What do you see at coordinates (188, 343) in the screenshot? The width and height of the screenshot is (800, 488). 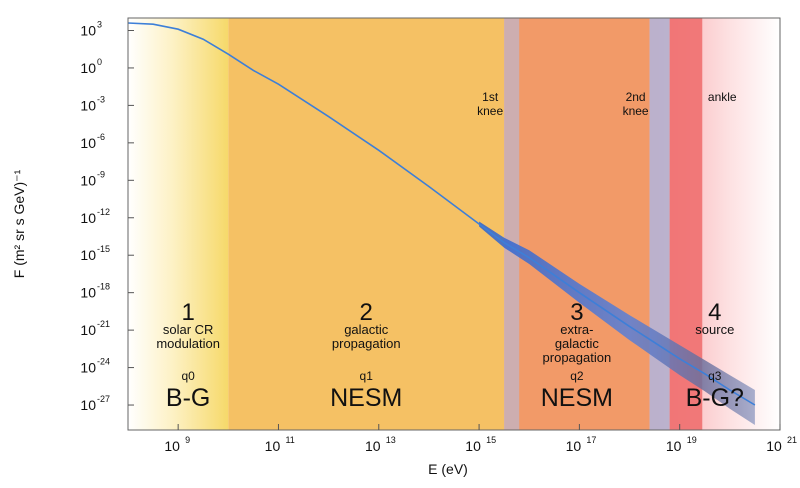 I see `region-1-label-line-1: modulation` at bounding box center [188, 343].